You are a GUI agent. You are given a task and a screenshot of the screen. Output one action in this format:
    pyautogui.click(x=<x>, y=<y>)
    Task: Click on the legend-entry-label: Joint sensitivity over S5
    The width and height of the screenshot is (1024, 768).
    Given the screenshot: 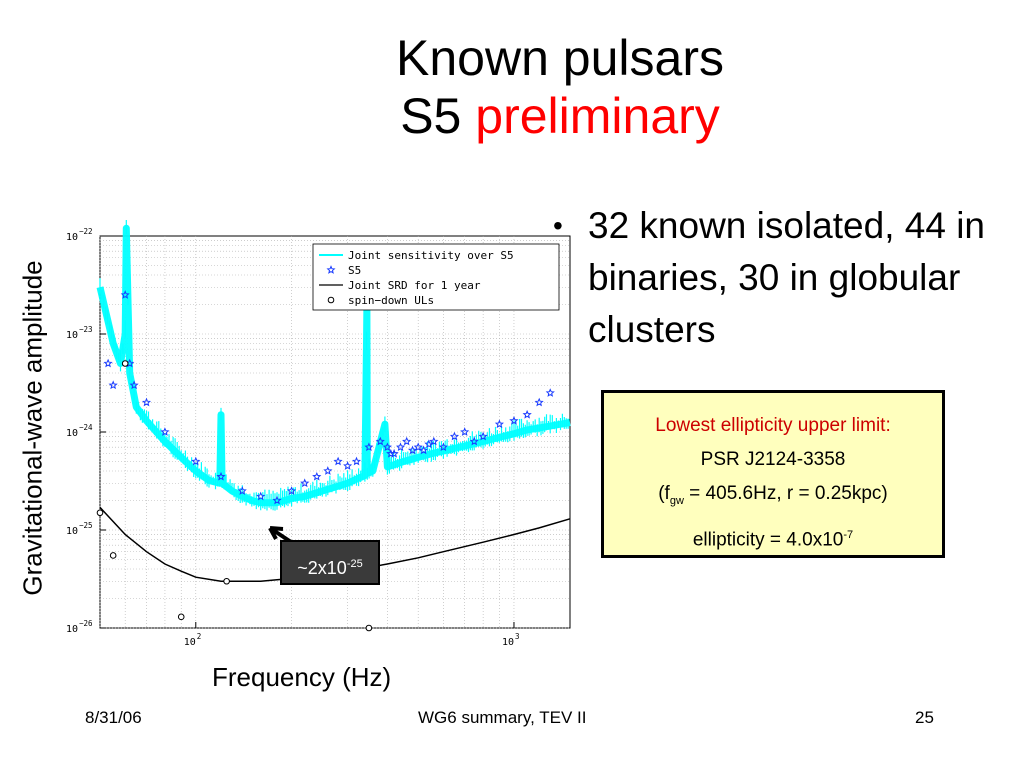 What is the action you would take?
    pyautogui.click(x=431, y=255)
    